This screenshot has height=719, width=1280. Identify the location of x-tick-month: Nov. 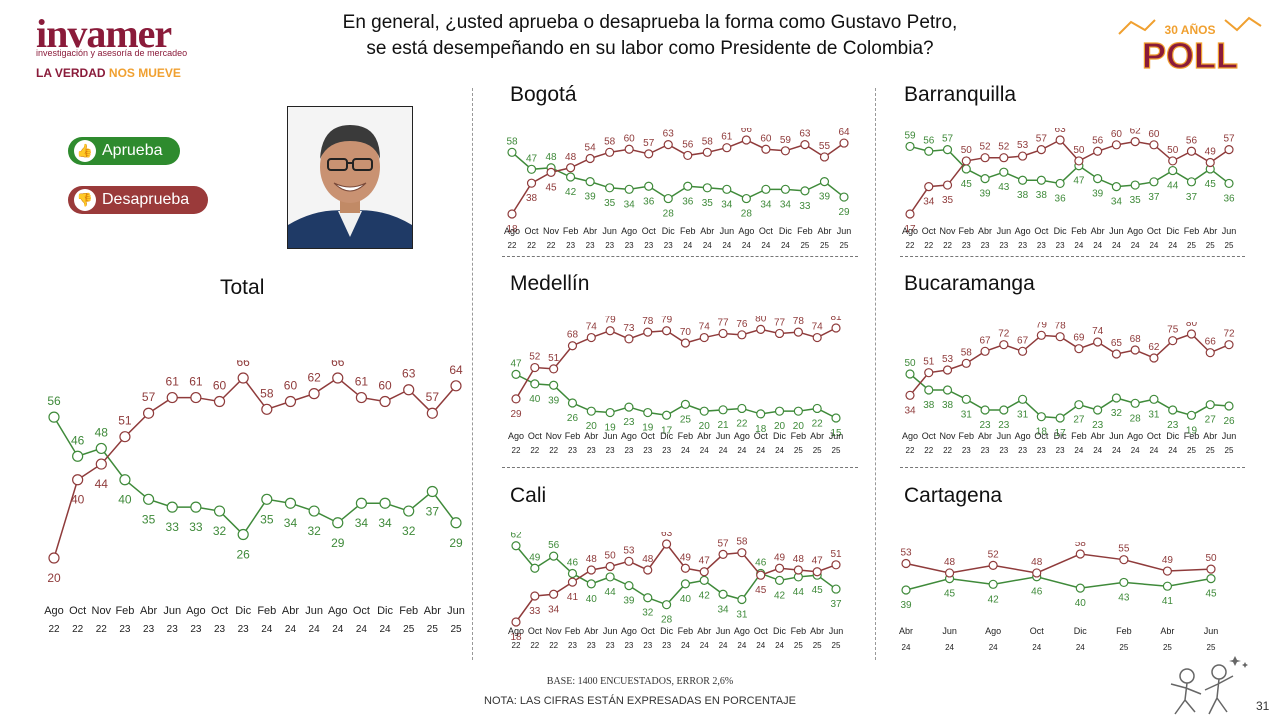
(554, 631).